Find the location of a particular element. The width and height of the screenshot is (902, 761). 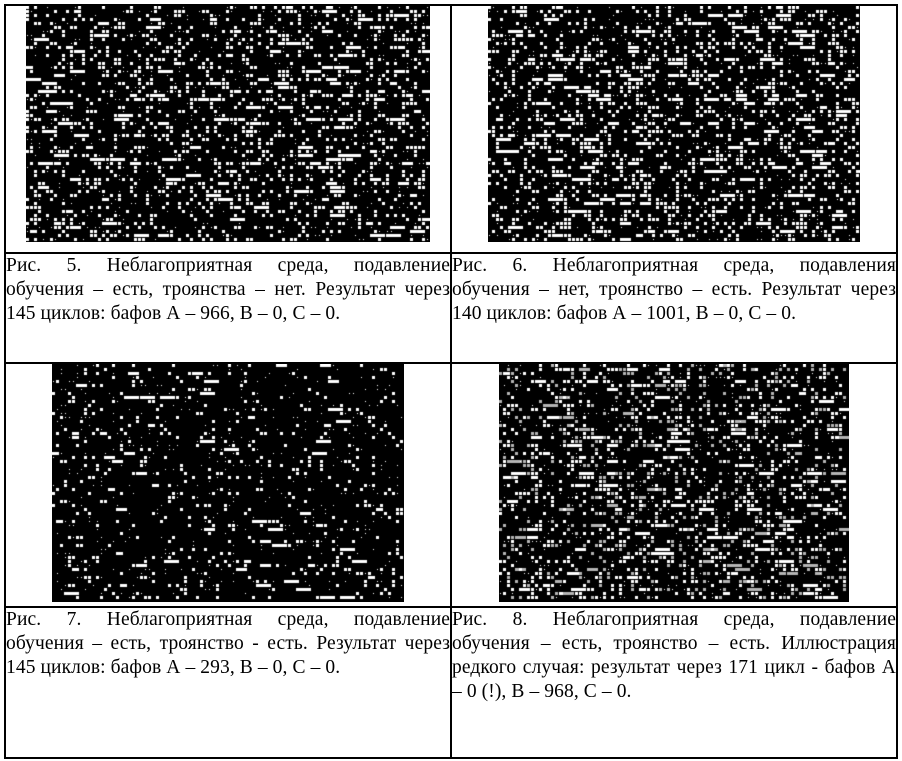

figure-8-simulation-image is located at coordinates (674, 483).